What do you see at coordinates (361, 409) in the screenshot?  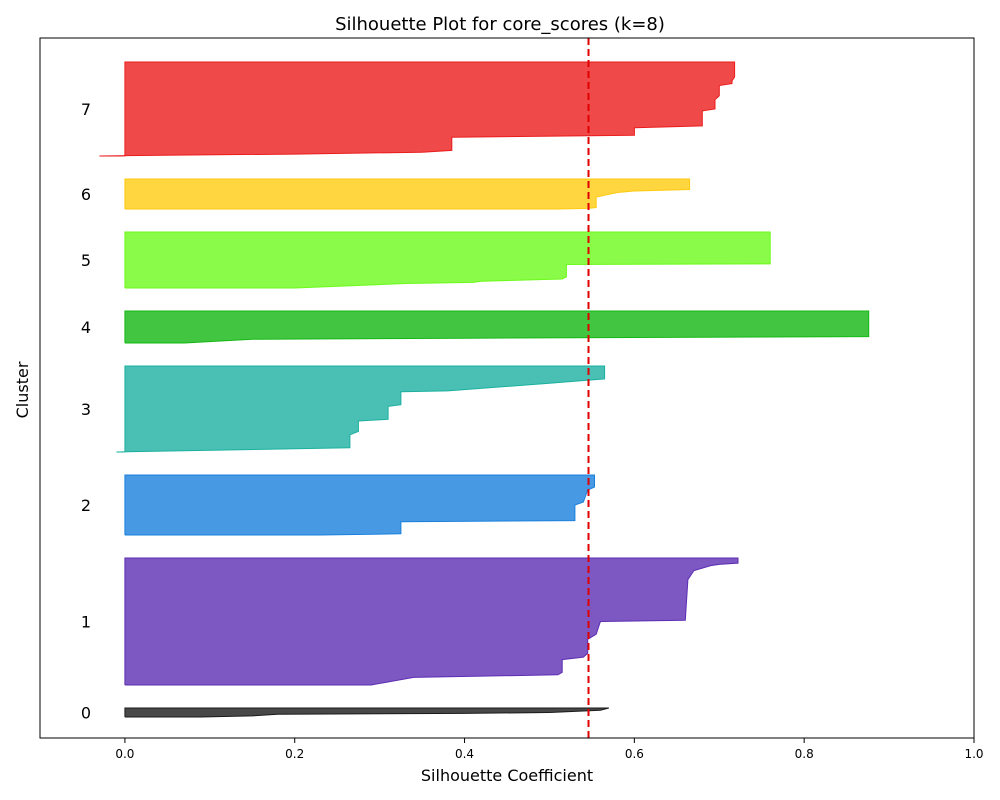 I see `cluster-3-silhouette` at bounding box center [361, 409].